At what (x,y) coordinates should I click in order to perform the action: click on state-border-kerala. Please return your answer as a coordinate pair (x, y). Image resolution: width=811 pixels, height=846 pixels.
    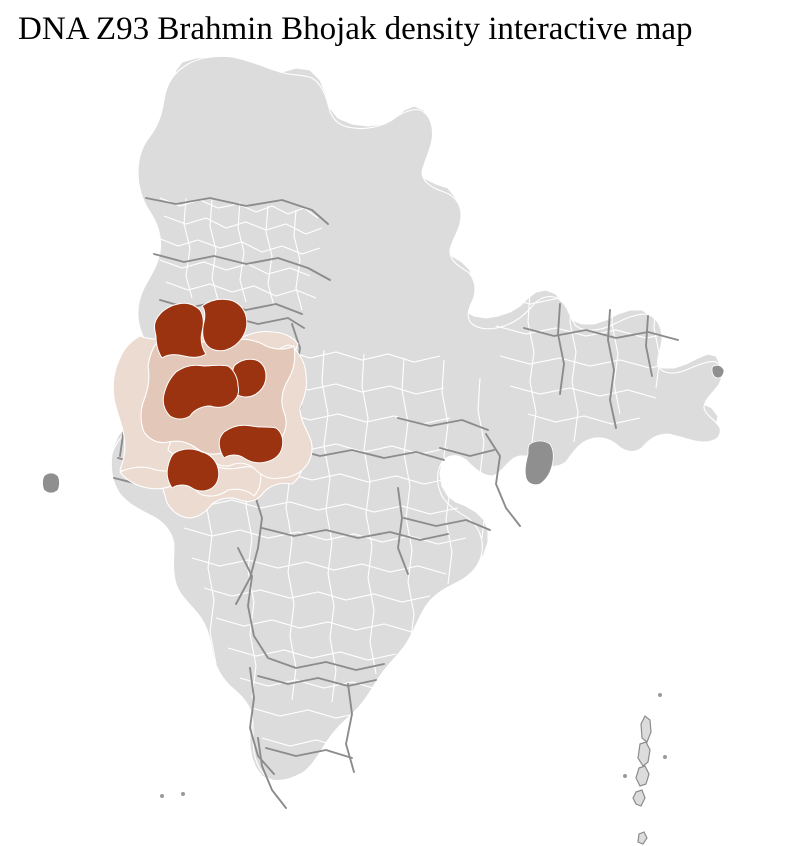
    Looking at the image, I should click on (272, 773).